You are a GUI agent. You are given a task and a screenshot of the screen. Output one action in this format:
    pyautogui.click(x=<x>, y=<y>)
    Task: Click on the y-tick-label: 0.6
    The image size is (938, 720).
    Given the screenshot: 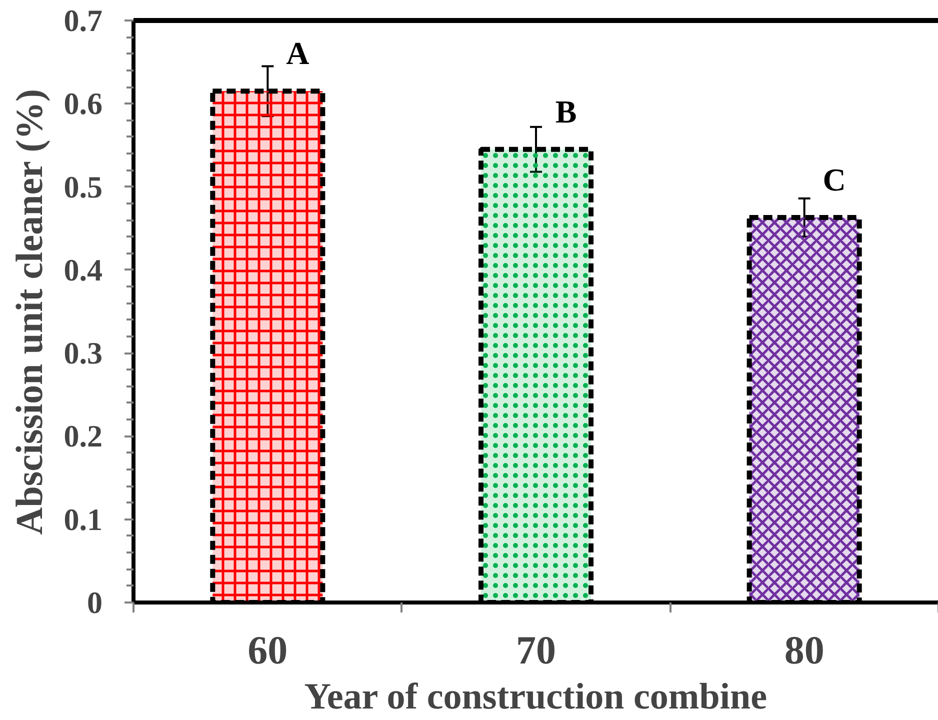 What is the action you would take?
    pyautogui.click(x=83, y=104)
    